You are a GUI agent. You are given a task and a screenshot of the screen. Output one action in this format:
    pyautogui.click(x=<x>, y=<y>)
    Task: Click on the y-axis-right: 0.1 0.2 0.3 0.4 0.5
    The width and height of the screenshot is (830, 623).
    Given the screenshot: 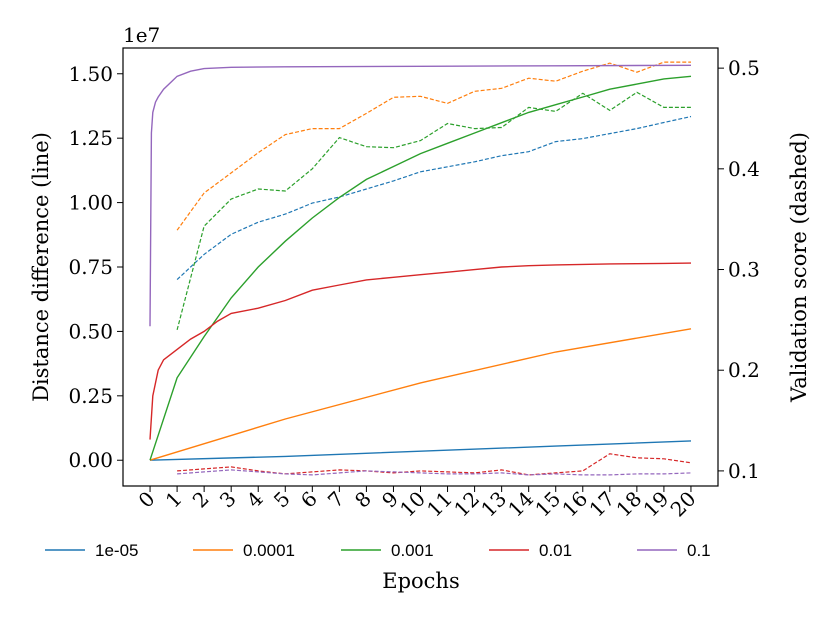 What is the action you would take?
    pyautogui.click(x=739, y=269)
    